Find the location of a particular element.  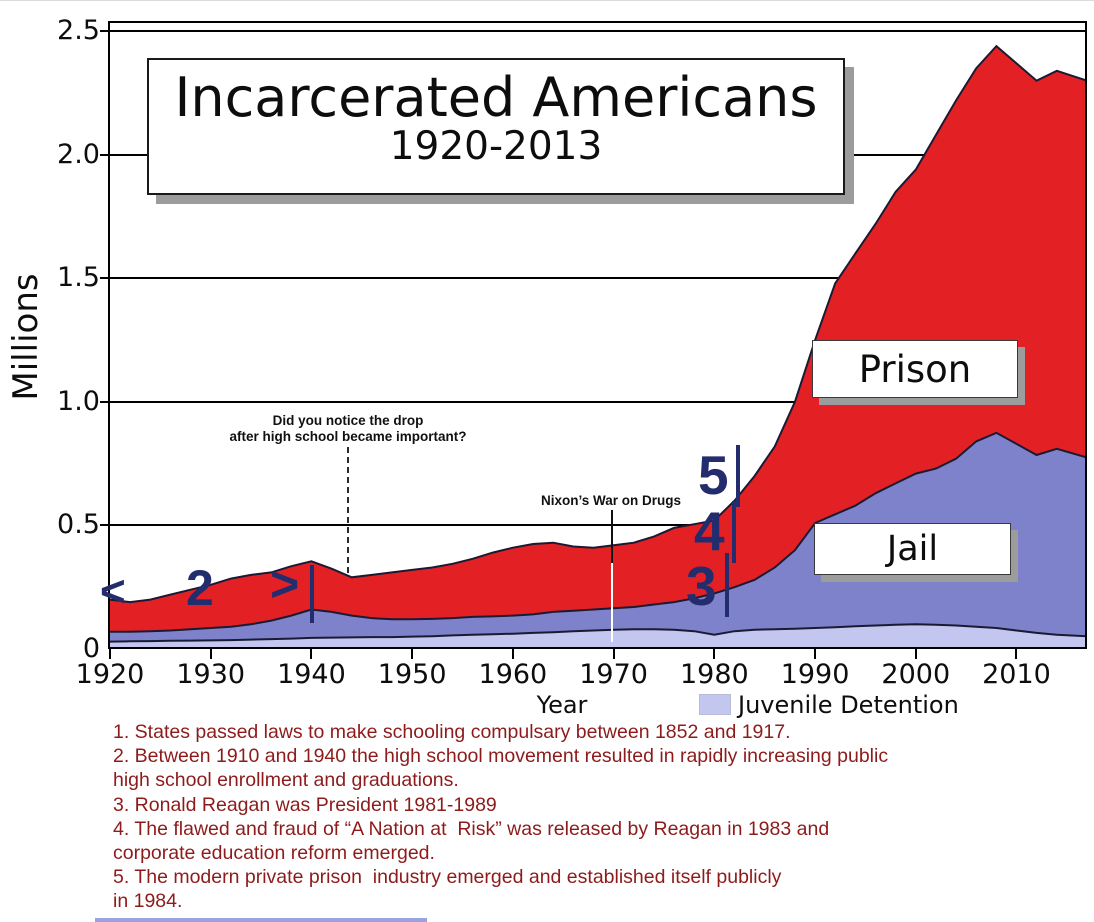

prison-label-box: Prison is located at coordinates (915, 369).